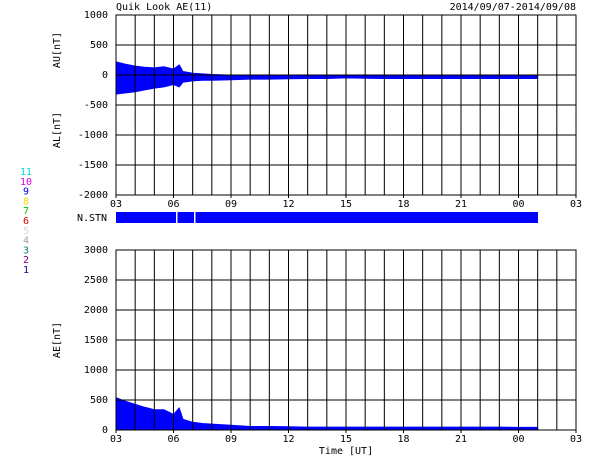  I want to click on station-label: 11, so click(26, 172).